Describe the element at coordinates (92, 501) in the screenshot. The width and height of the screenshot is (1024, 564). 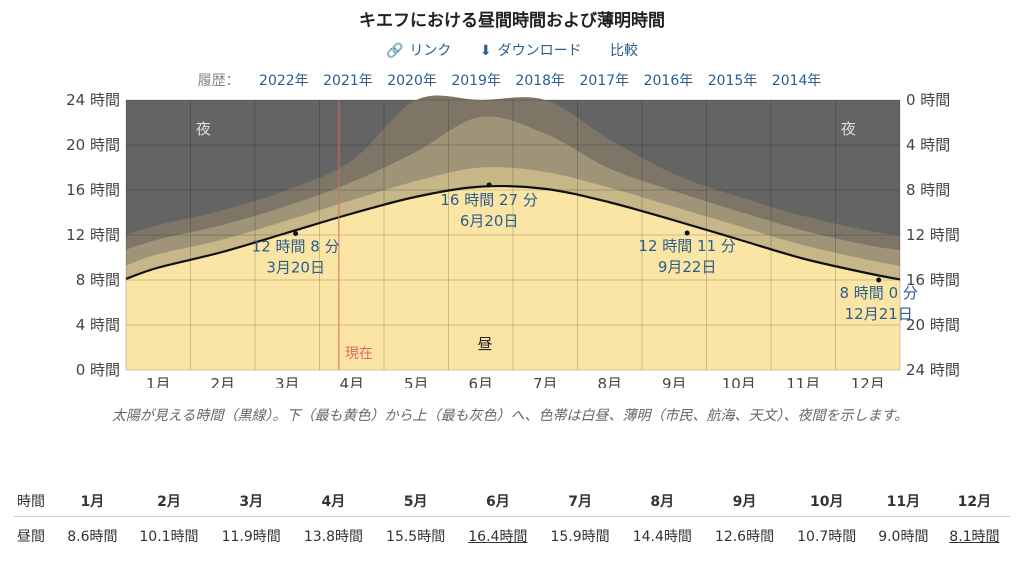
I see `table-header-month: 1月` at that location.